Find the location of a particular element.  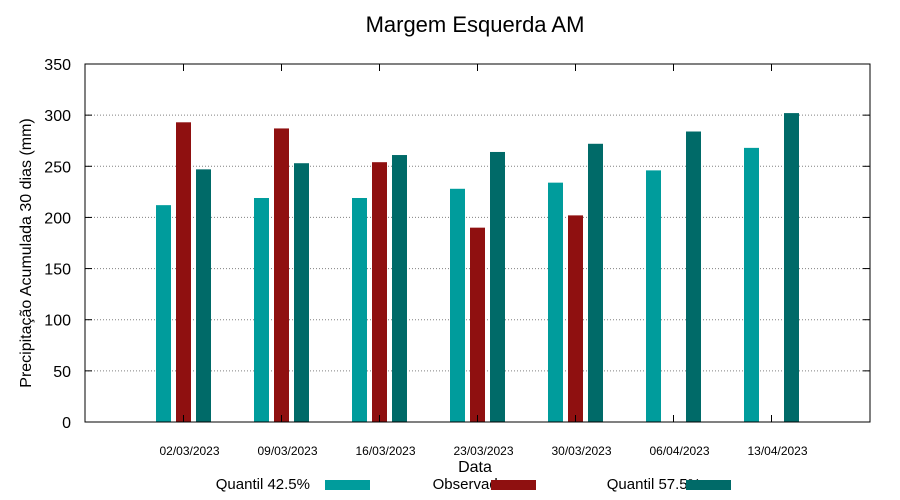

chart-title: Margem Esquerda AM is located at coordinates (475, 24).